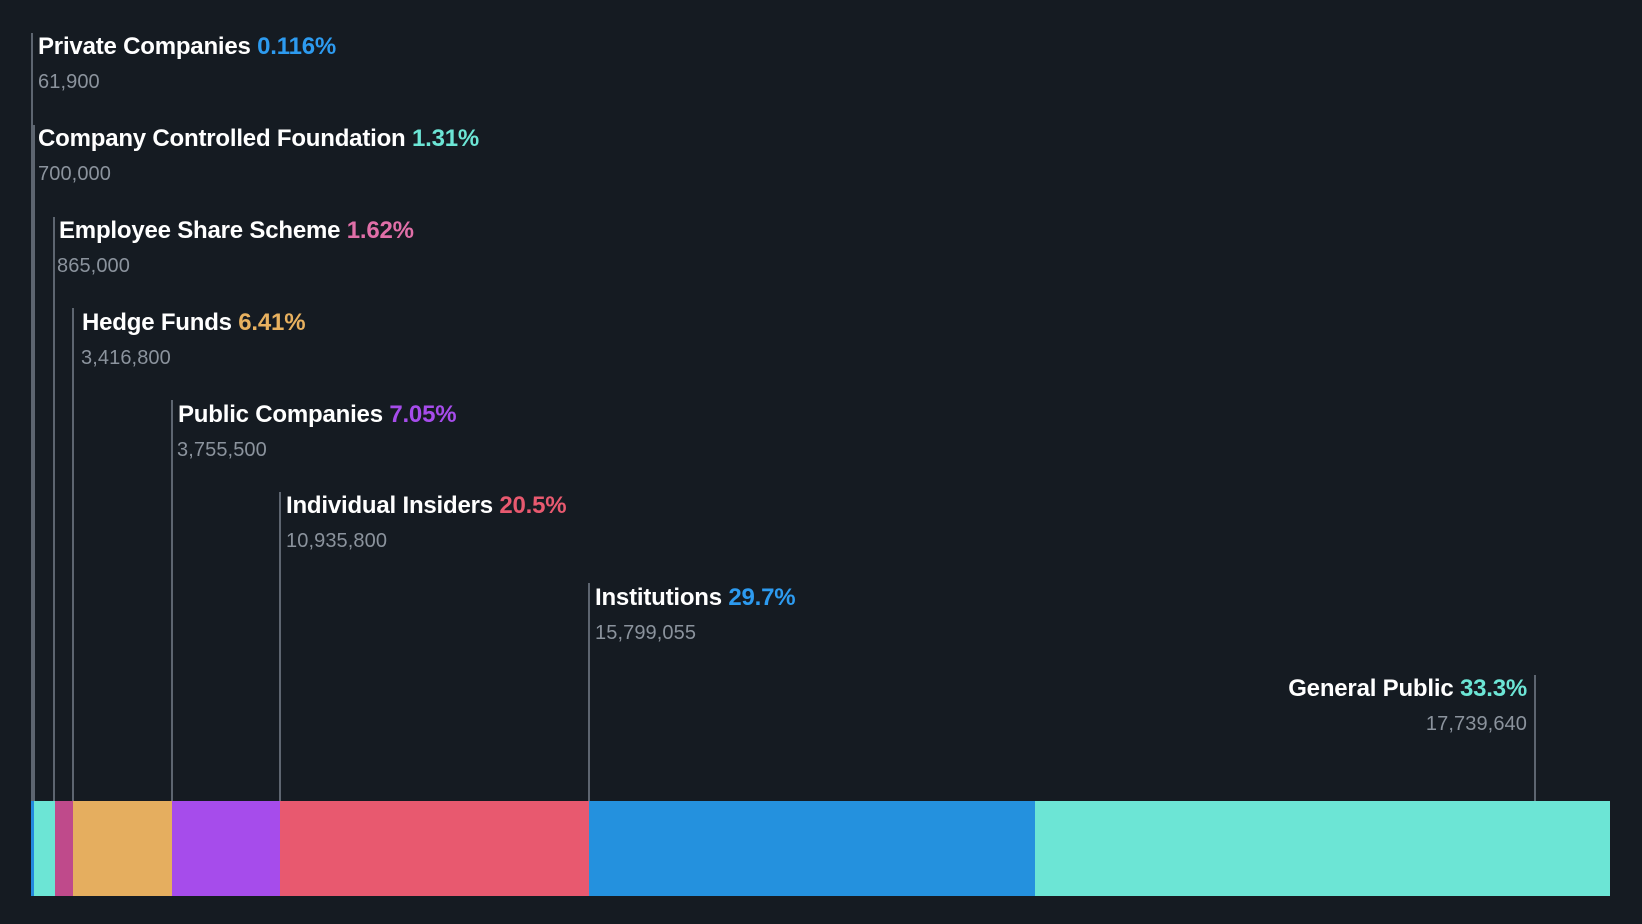 This screenshot has height=924, width=1642. What do you see at coordinates (225, 138) in the screenshot?
I see `segment-name-company-controlled-foundation: Company Controlled Foundation` at bounding box center [225, 138].